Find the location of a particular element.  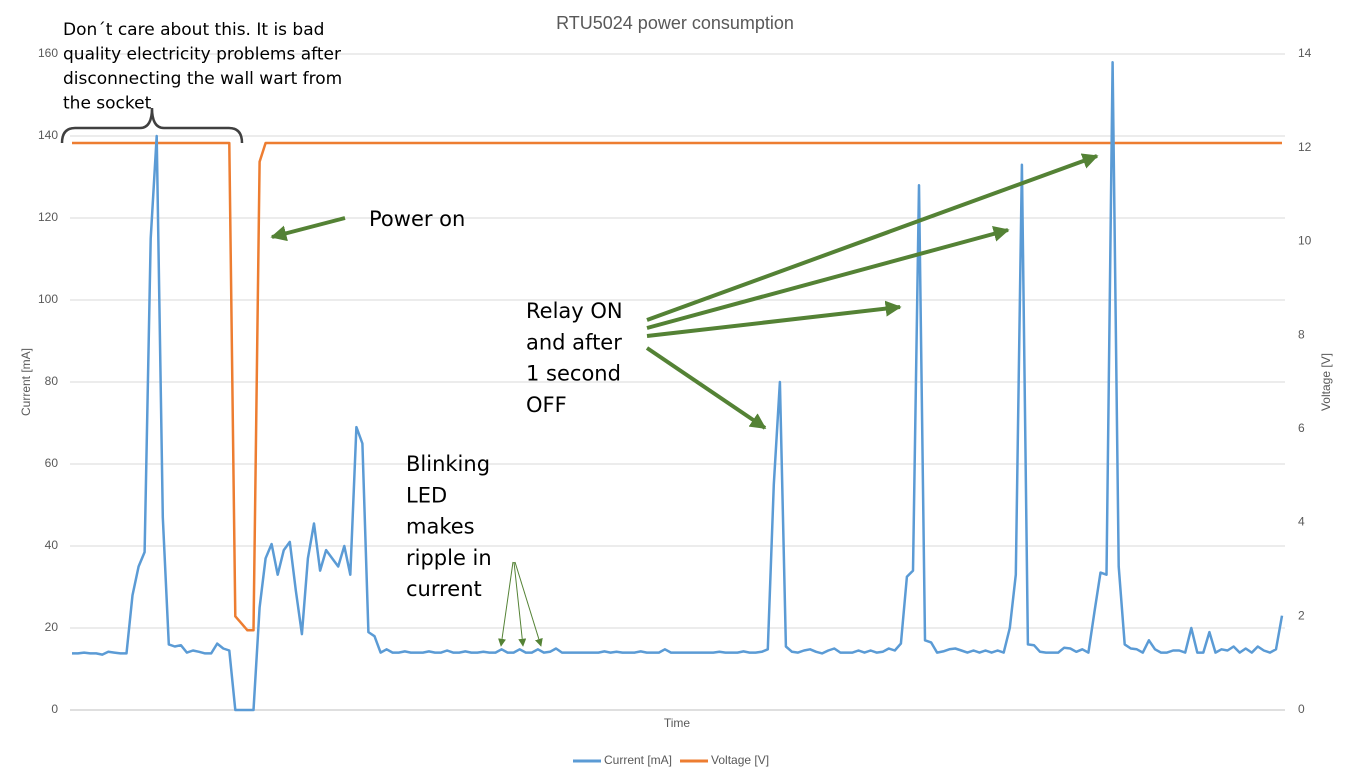

annotation: makes is located at coordinates (440, 527).